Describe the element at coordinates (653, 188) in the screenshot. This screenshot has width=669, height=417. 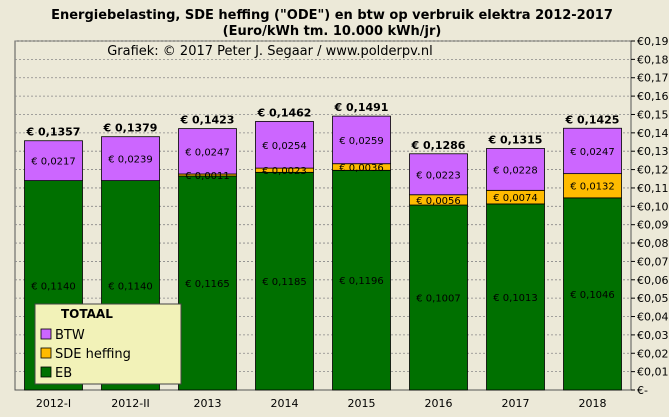
I see `y-tick-label: €0,11` at that location.